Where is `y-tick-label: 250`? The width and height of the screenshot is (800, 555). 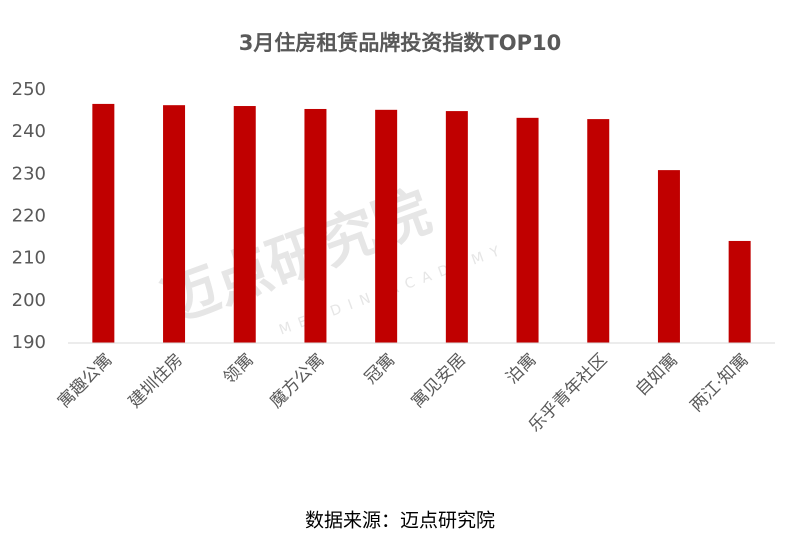 y-tick-label: 250 is located at coordinates (29, 89).